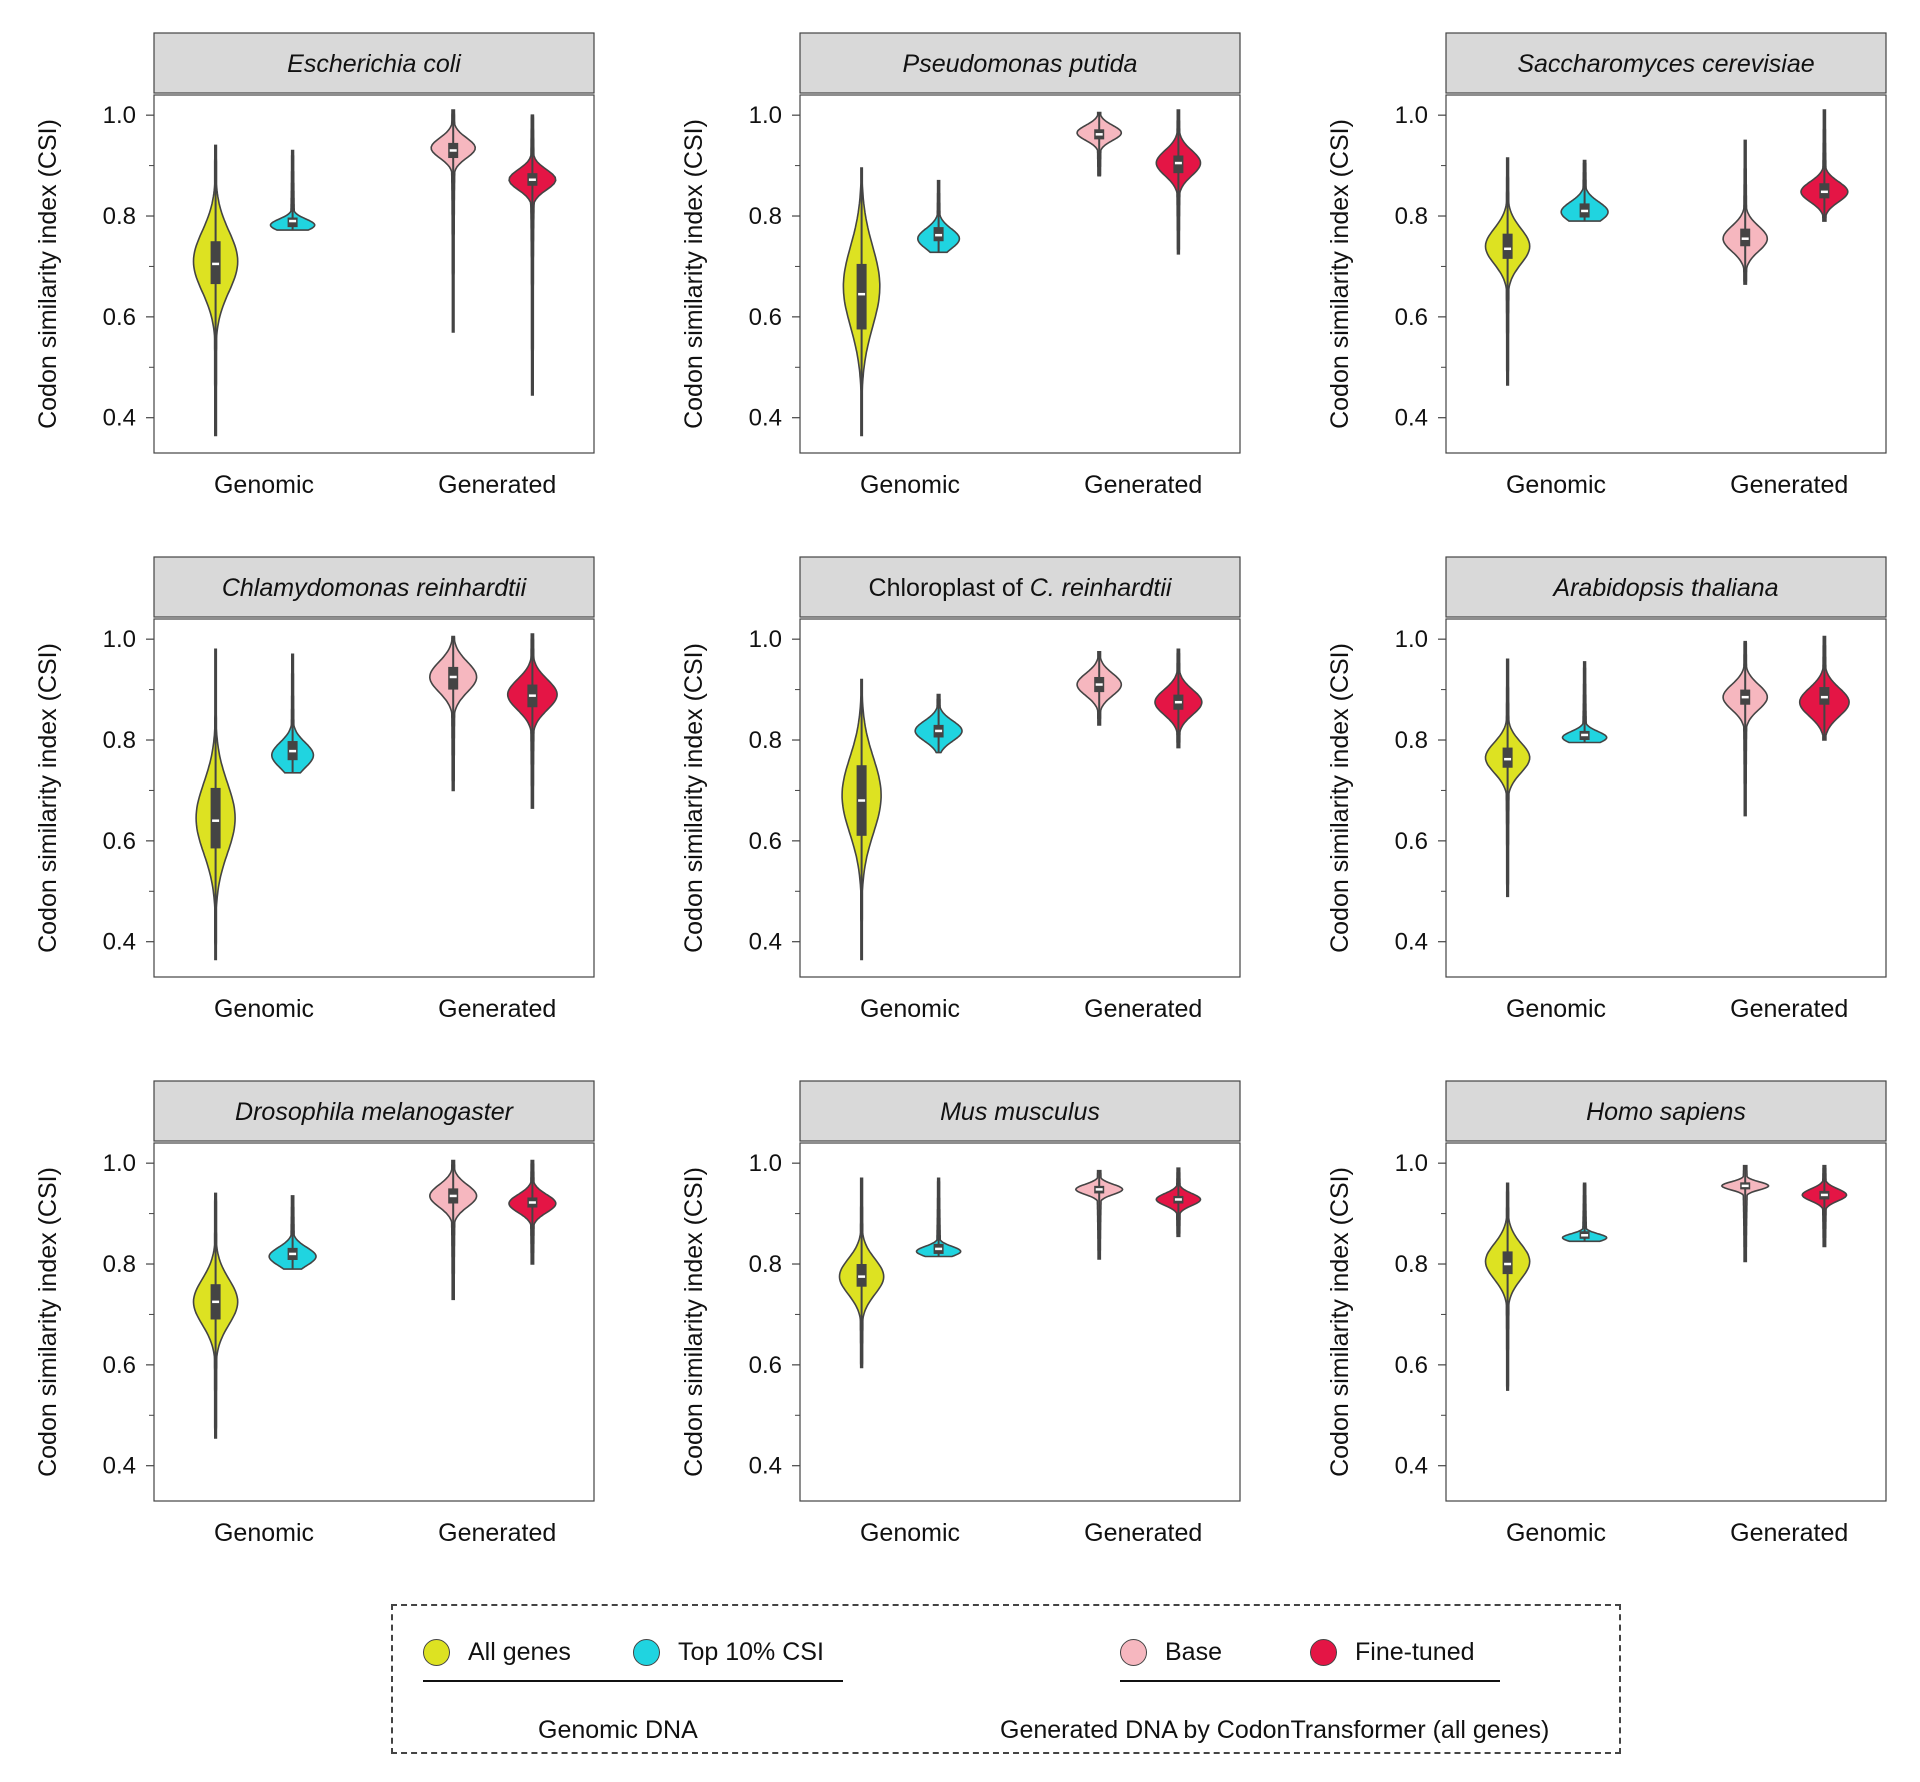 The height and width of the screenshot is (1782, 1920). Describe the element at coordinates (618, 1730) in the screenshot. I see `legend-group-genomic: Genomic DNA` at that location.